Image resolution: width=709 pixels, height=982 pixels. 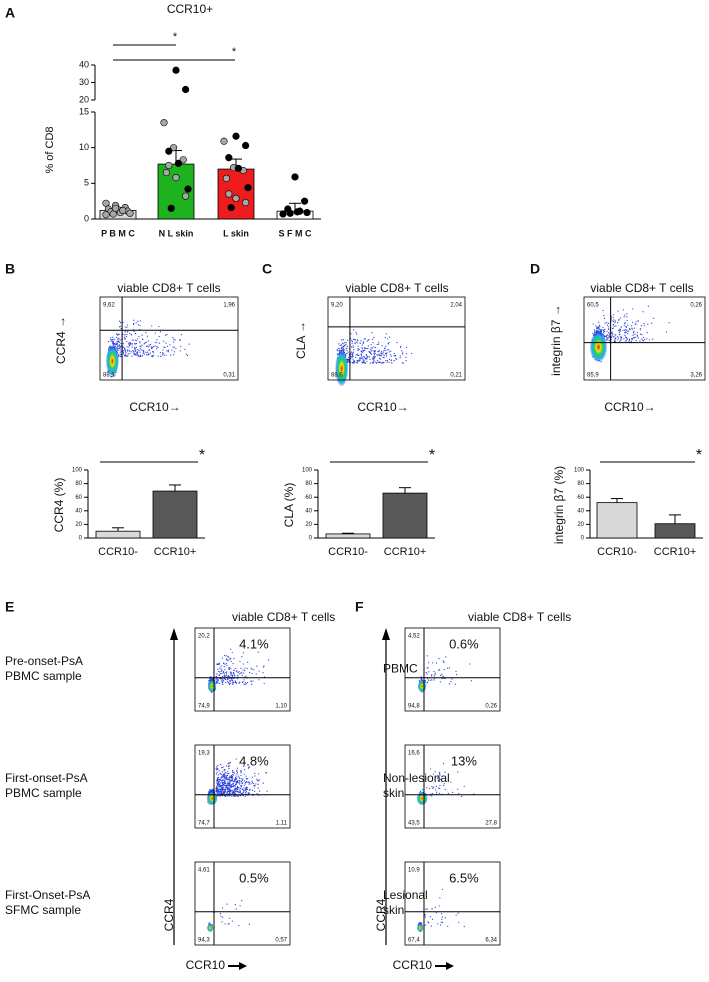 I want to click on panel-label: C, so click(x=267, y=269).